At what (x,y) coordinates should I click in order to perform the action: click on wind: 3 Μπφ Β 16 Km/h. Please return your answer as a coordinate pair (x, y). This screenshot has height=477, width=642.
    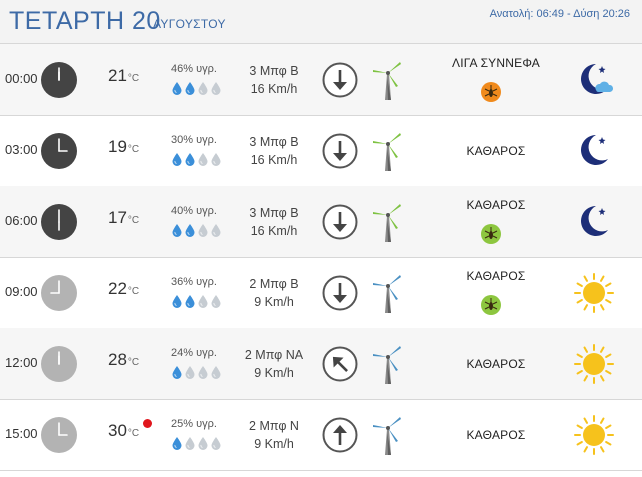
    Looking at the image, I should click on (274, 80).